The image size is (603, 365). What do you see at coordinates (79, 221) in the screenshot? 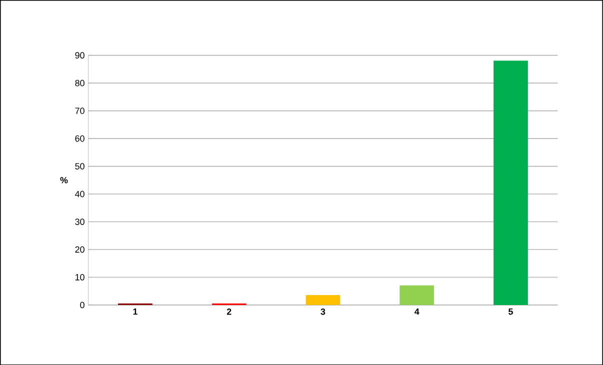
I see `y-tick-label: 30` at bounding box center [79, 221].